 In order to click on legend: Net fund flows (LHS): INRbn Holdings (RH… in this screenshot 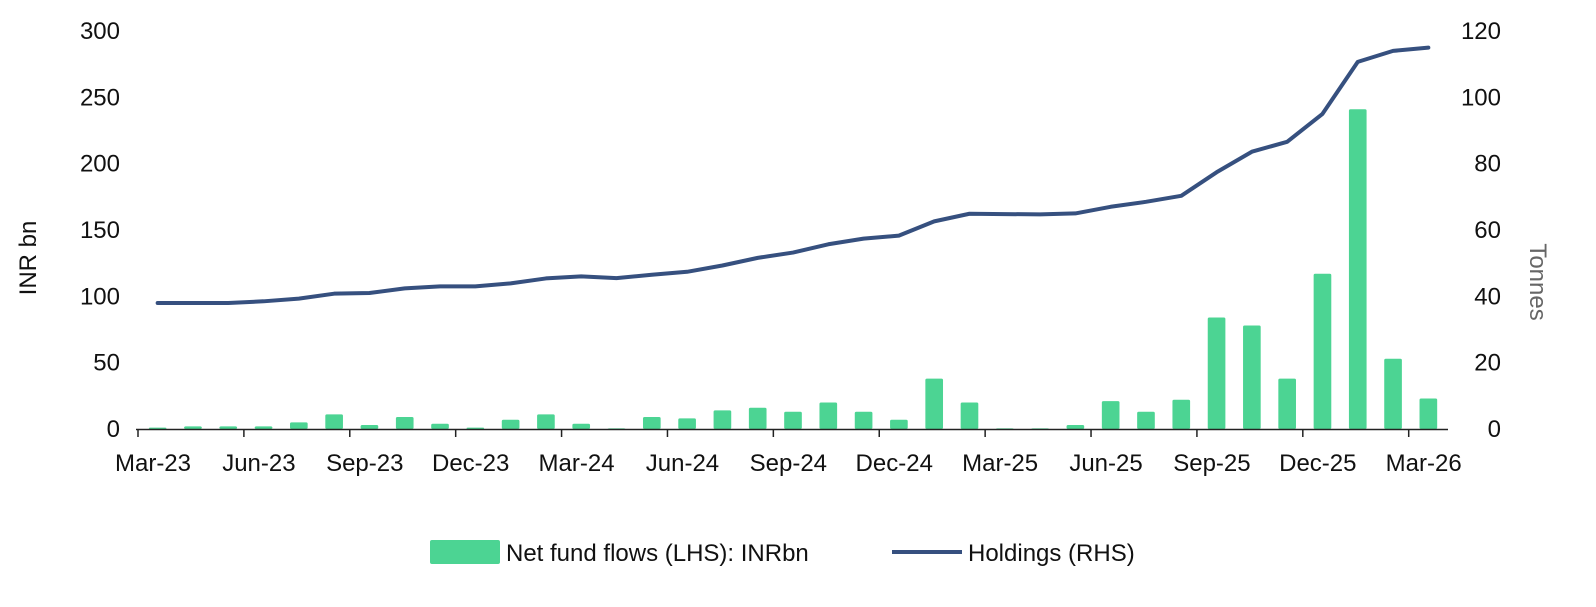, I will do `click(782, 553)`.